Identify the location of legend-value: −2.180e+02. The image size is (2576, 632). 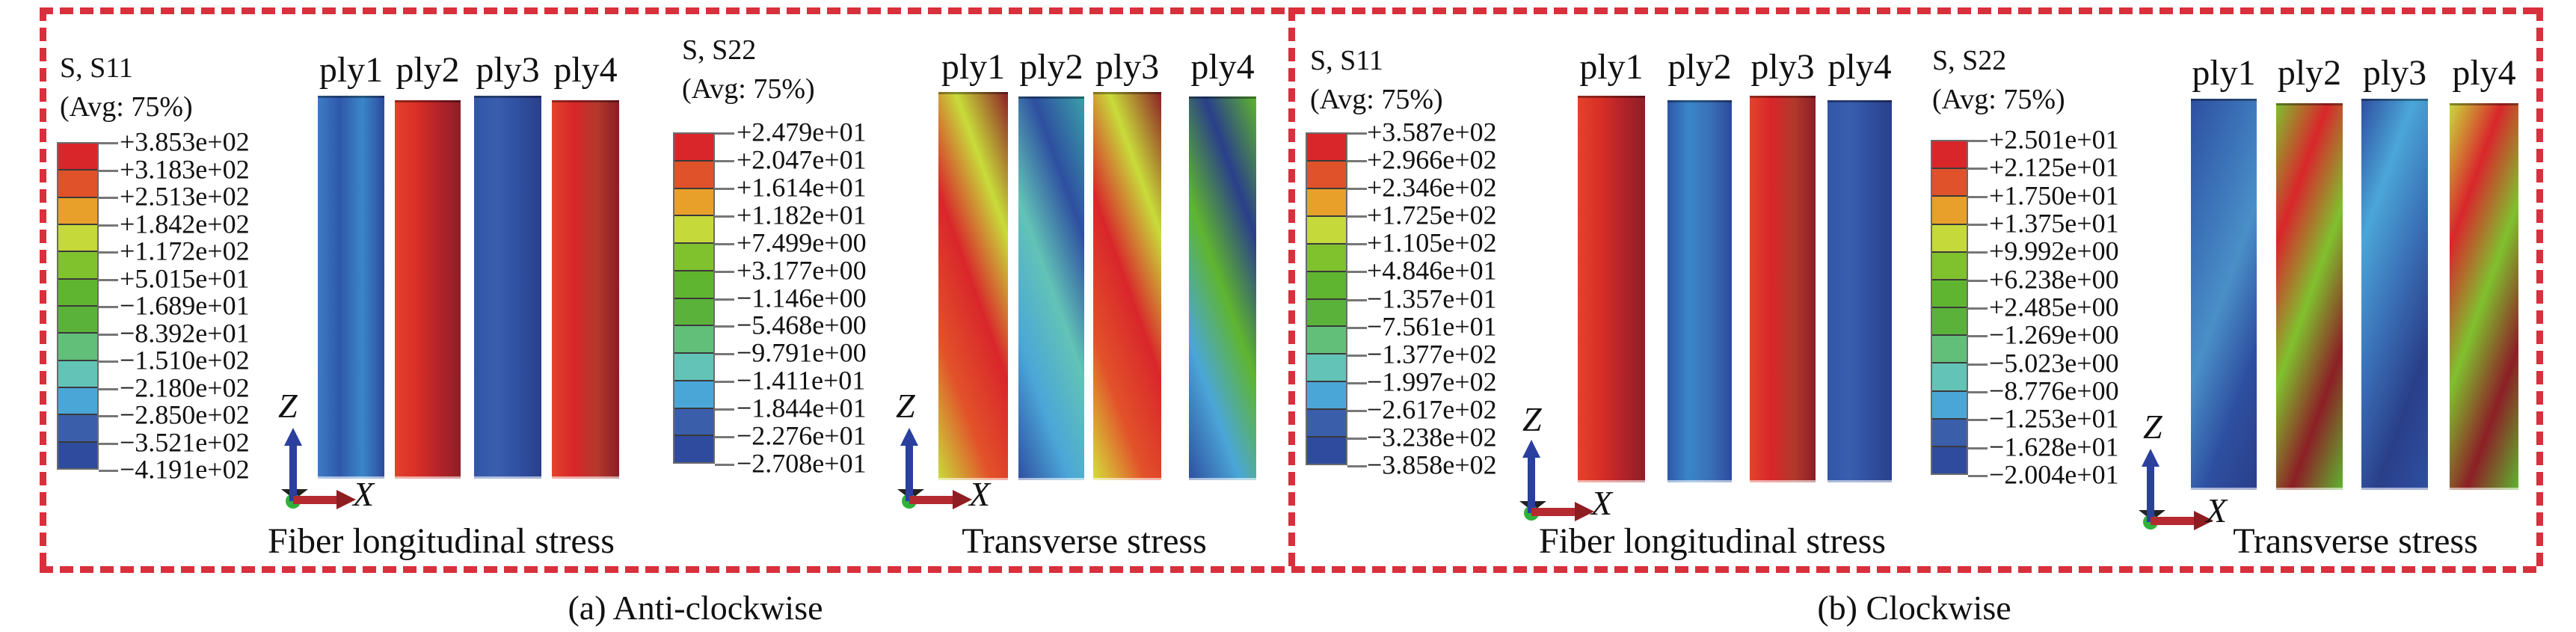
(185, 387).